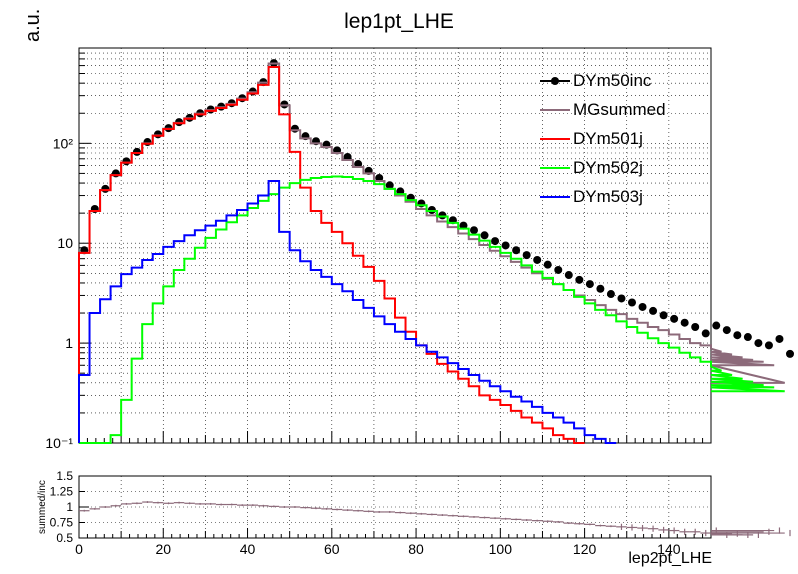 Image resolution: width=798 pixels, height=574 pixels. Describe the element at coordinates (65, 243) in the screenshot. I see `y-tick-label: 10` at that location.